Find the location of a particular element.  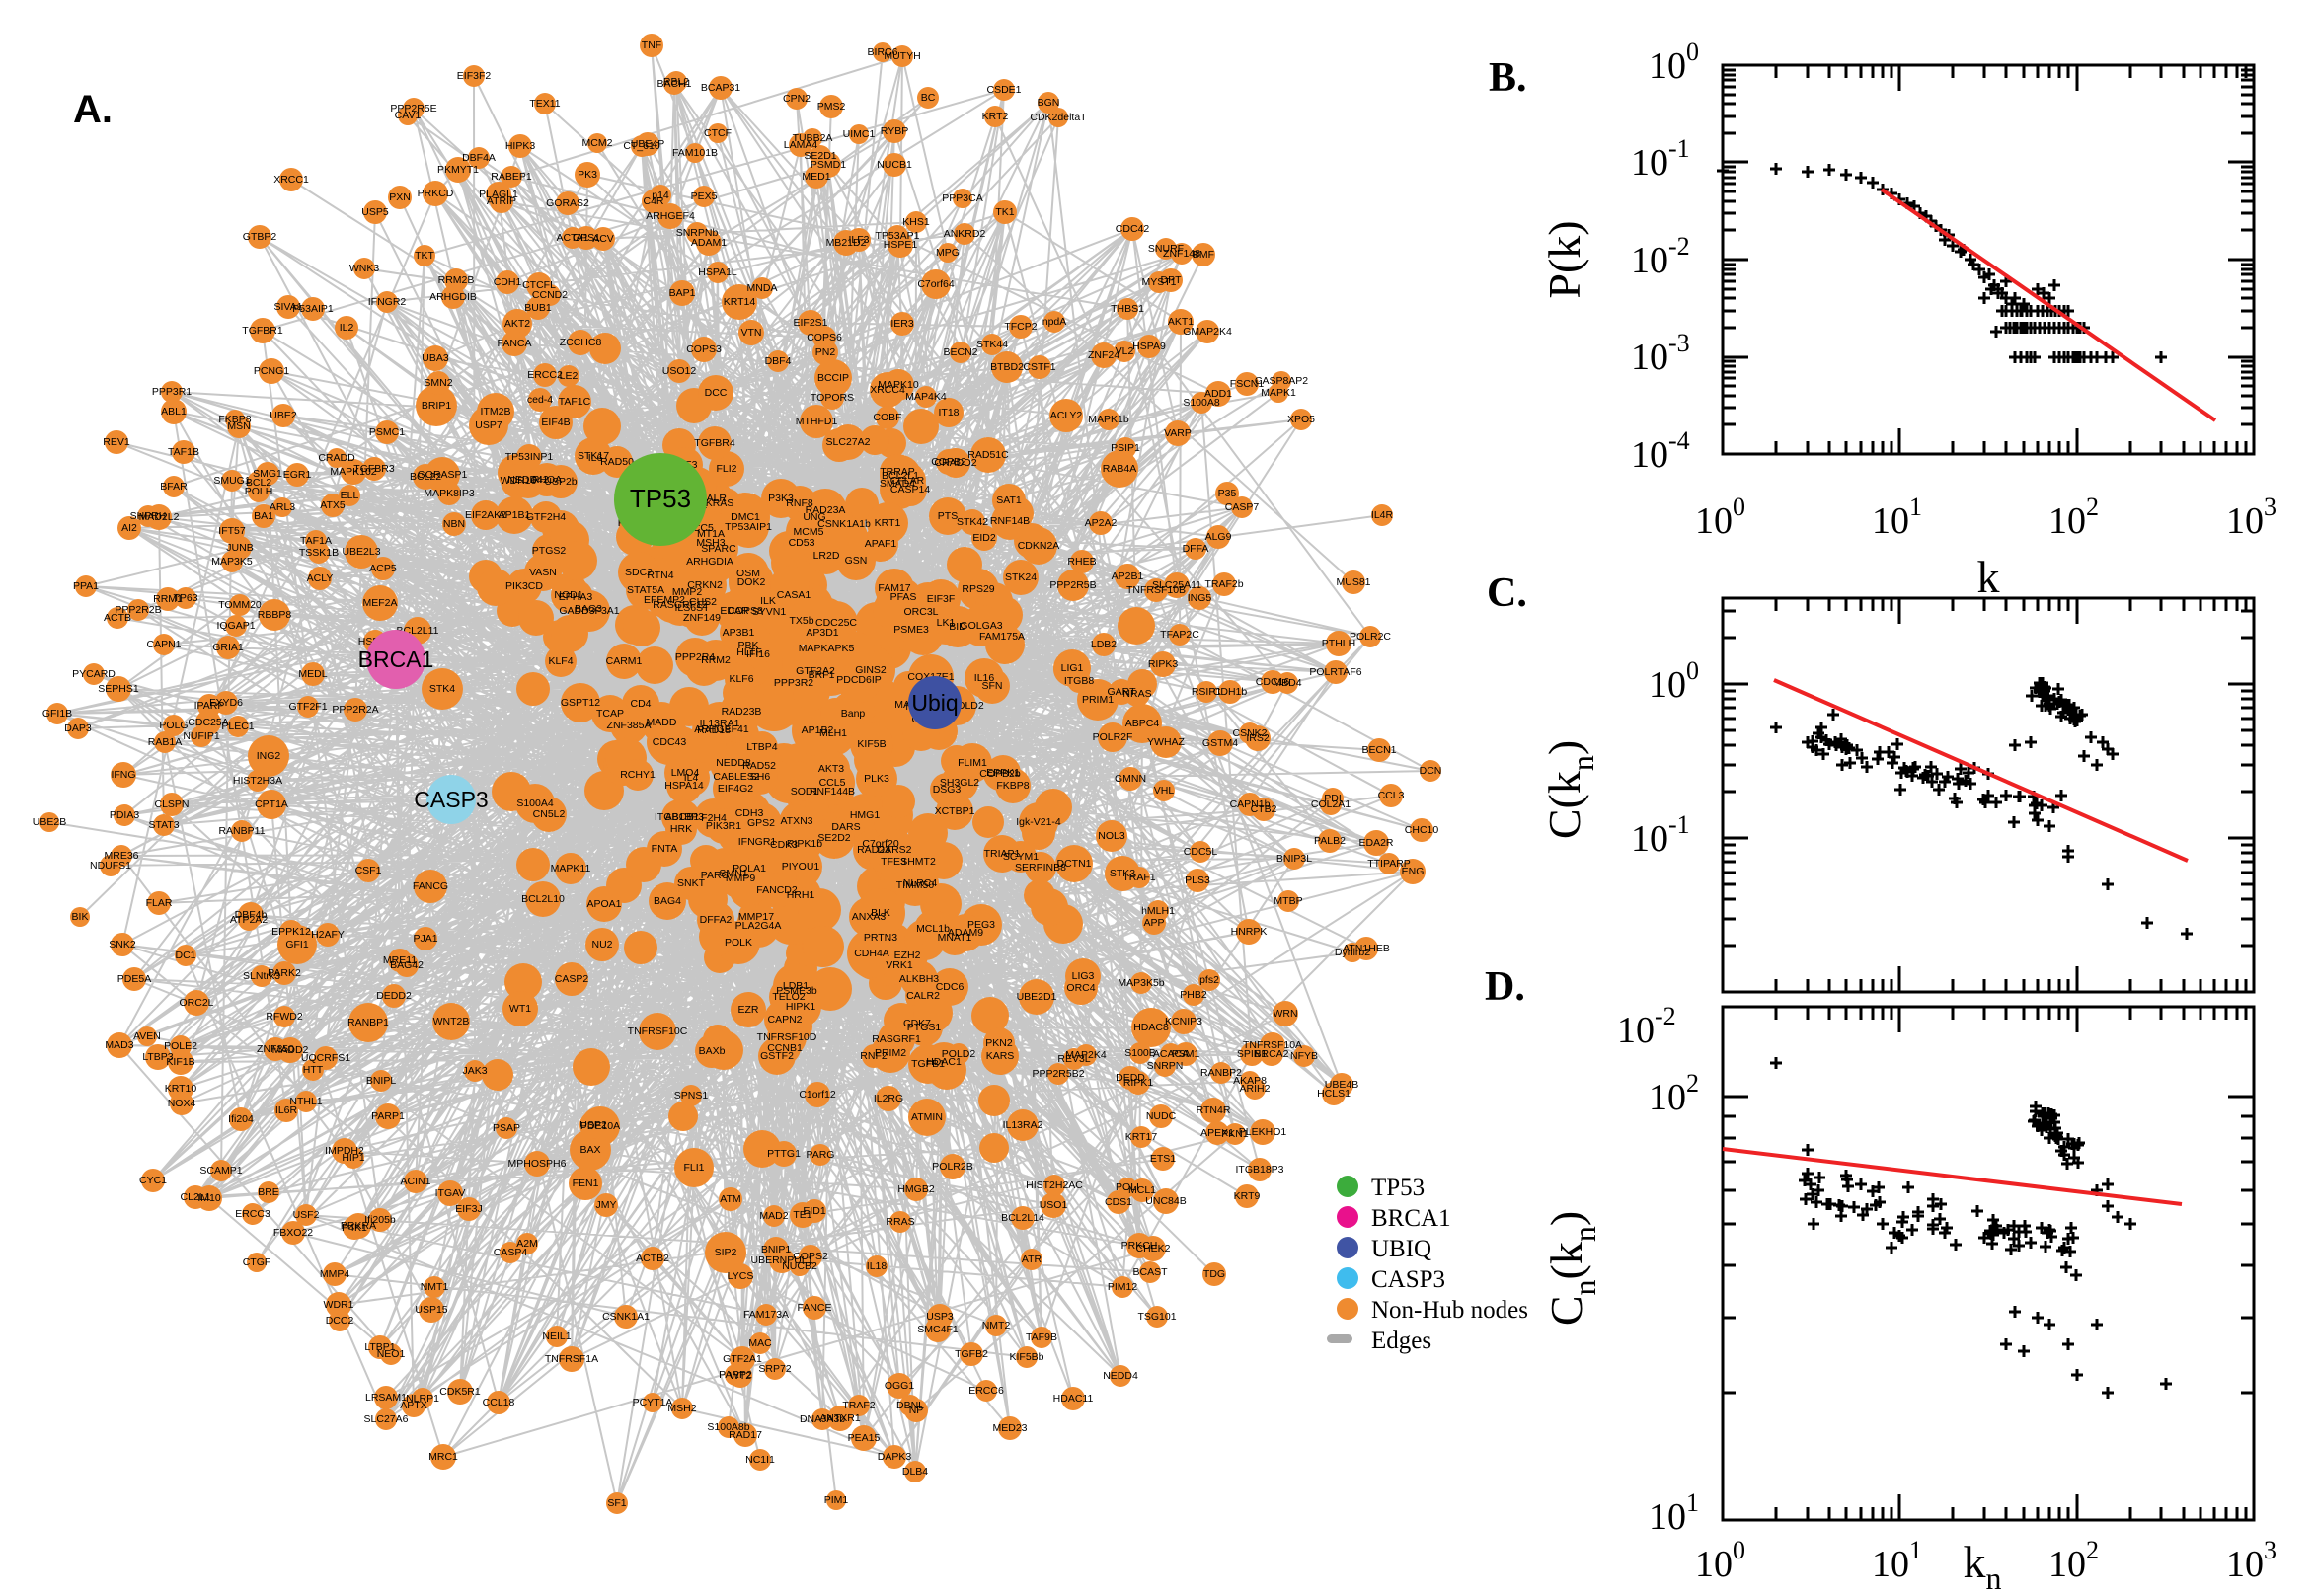

svg-text: TP53 is located at coordinates (1398, 1188).